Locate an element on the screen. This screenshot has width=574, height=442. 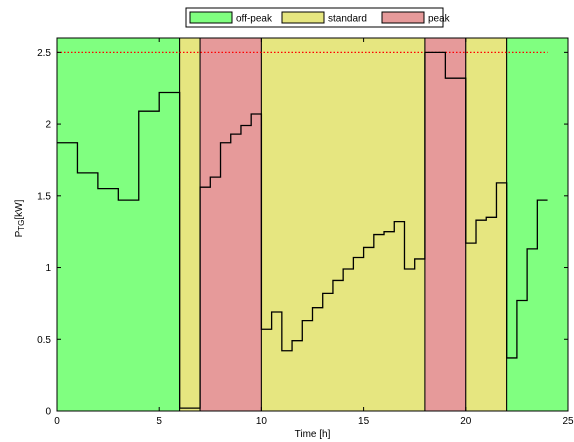
legend-label: peak is located at coordinates (439, 19).